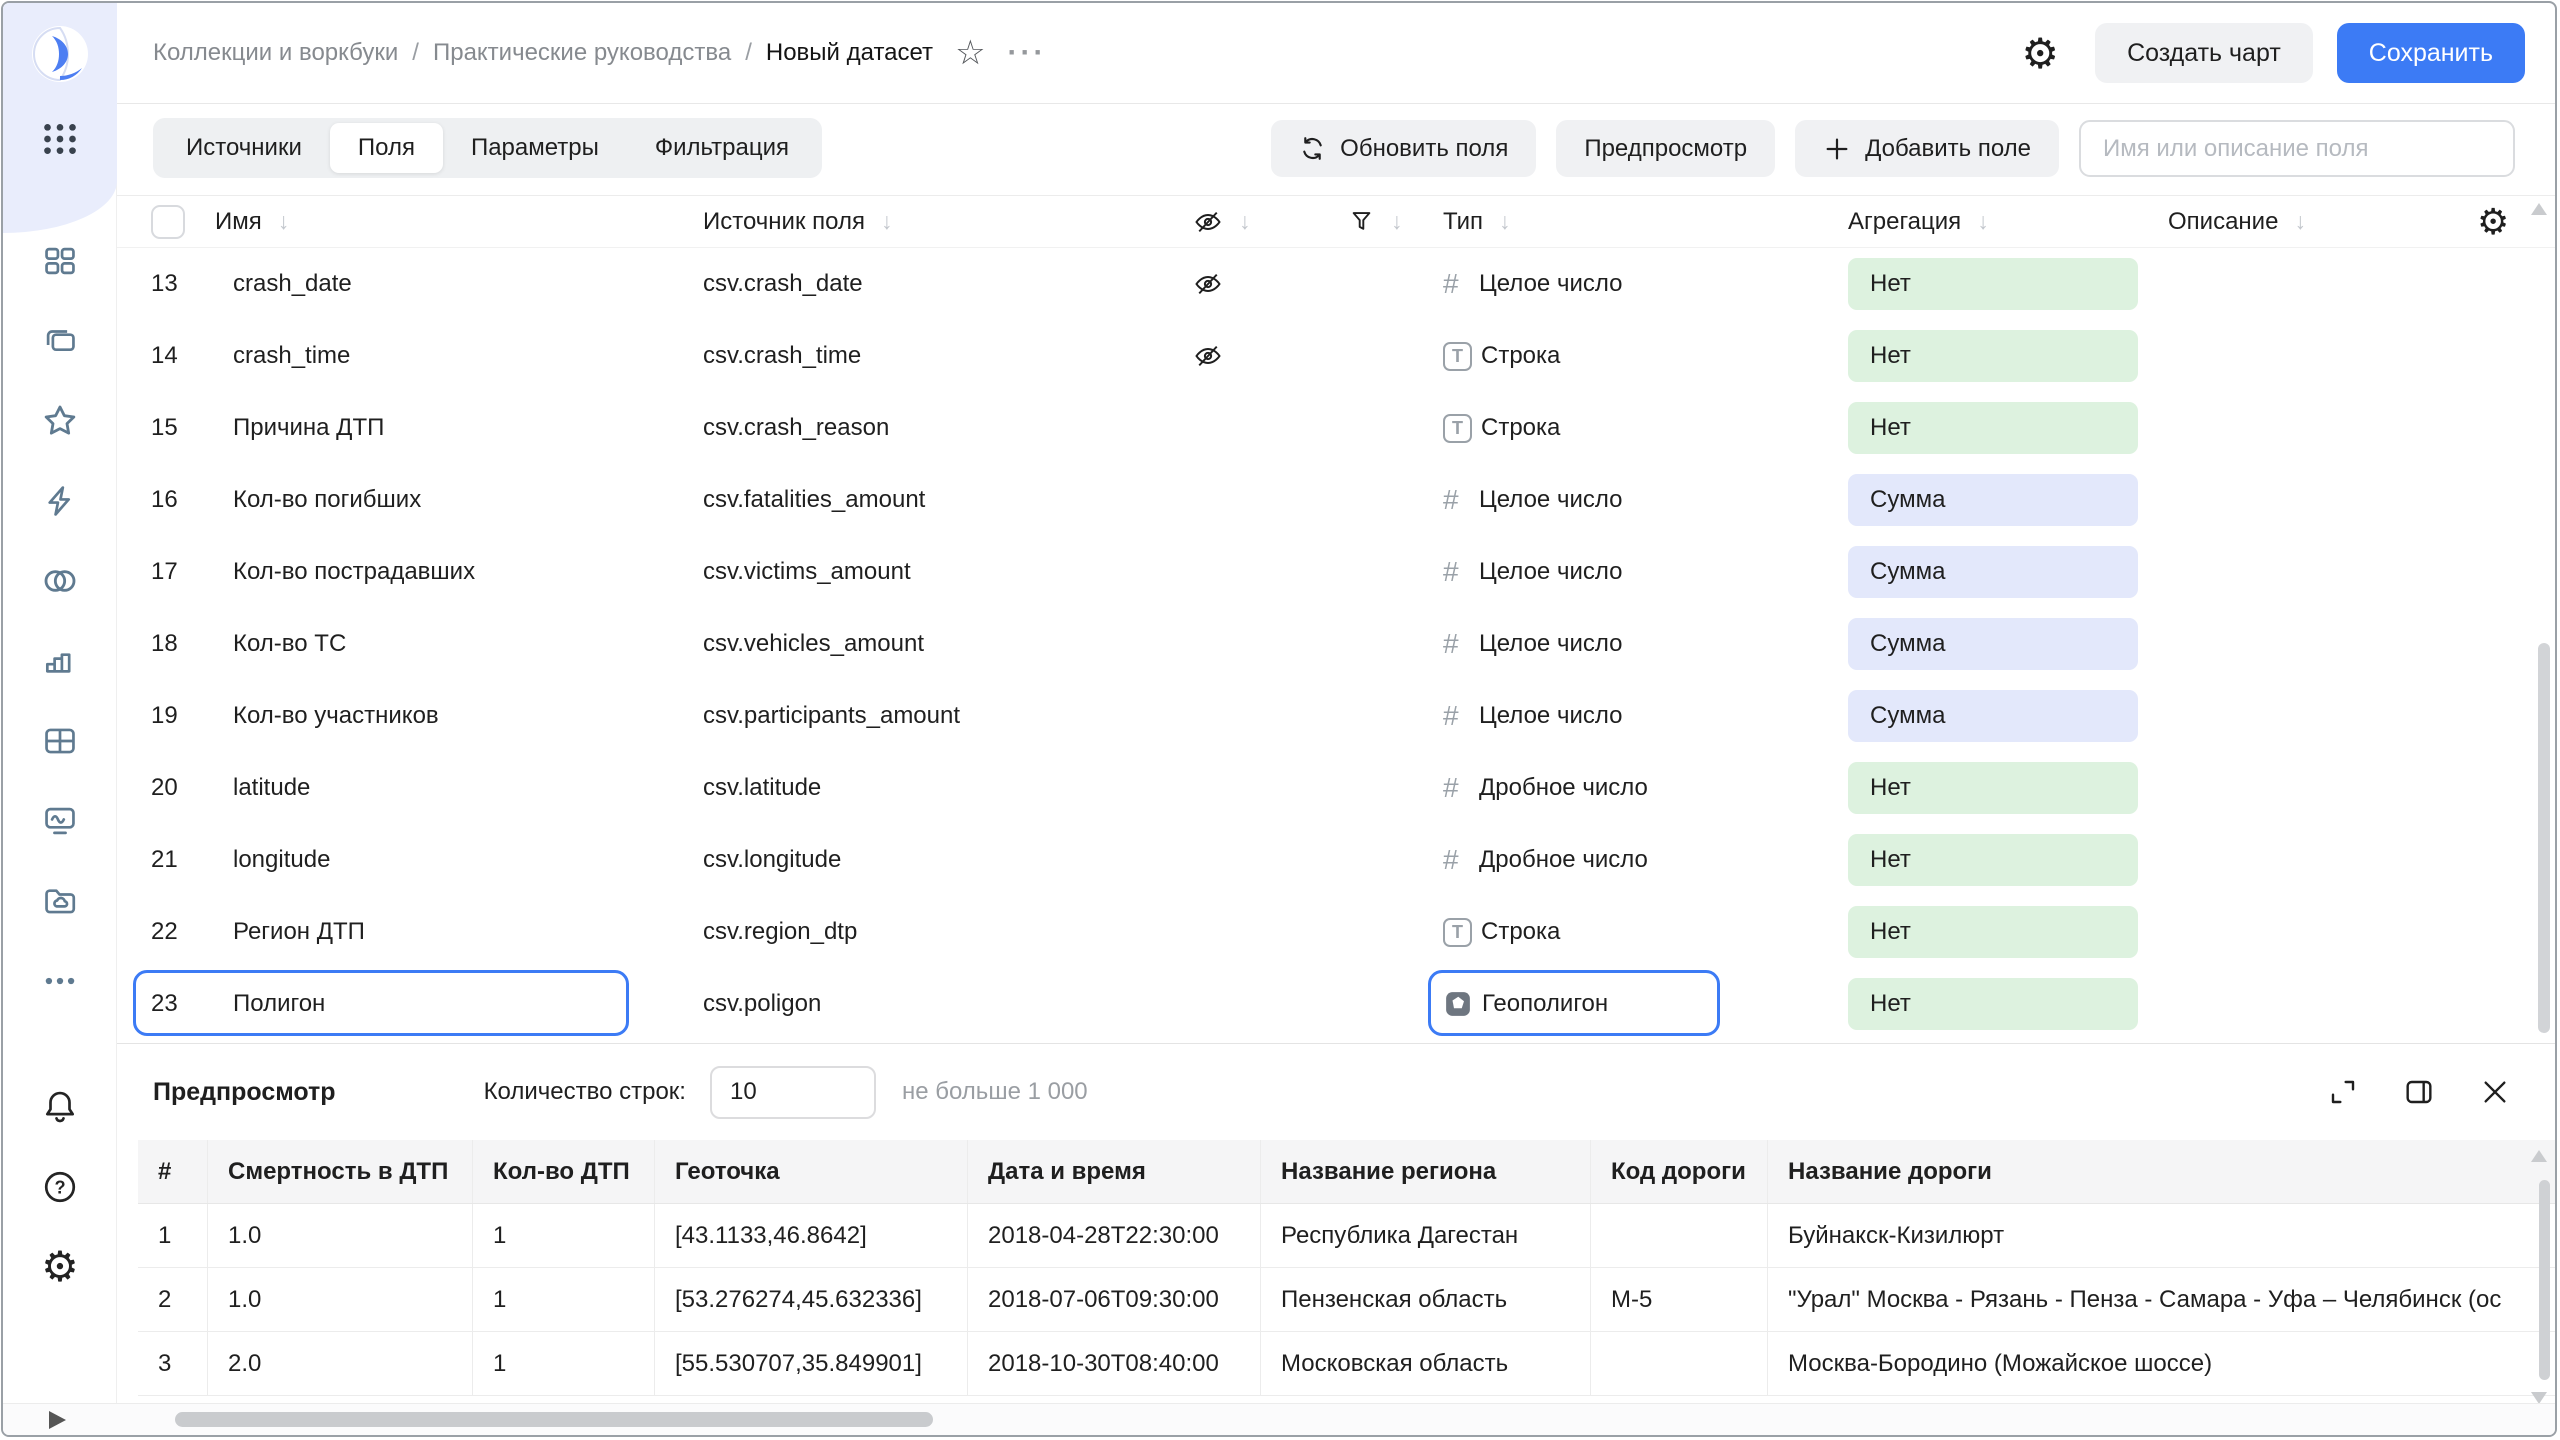 The width and height of the screenshot is (2560, 1440). Describe the element at coordinates (807, 571) in the screenshot. I see `field-source-cell: csv.victims_amount` at that location.